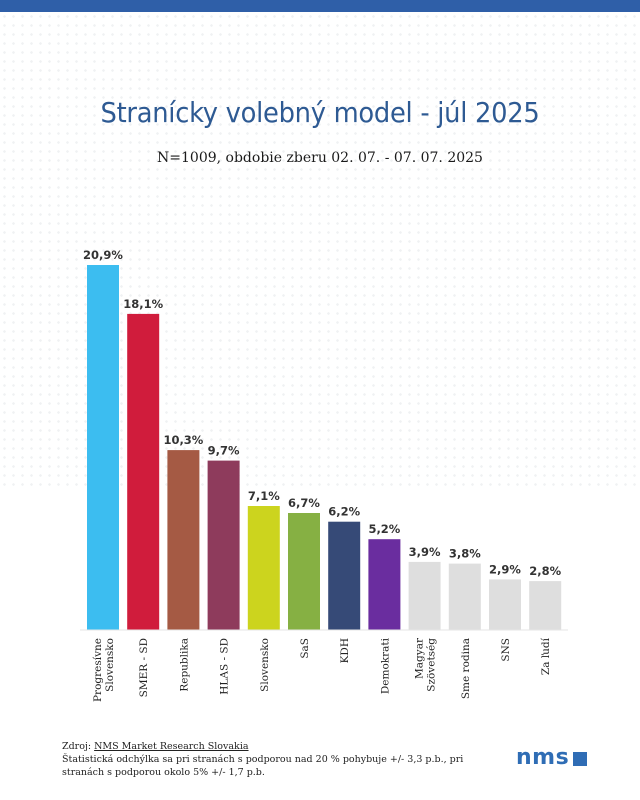 This screenshot has width=640, height=800. What do you see at coordinates (545, 571) in the screenshot?
I see `value-label-11: 2,8%` at bounding box center [545, 571].